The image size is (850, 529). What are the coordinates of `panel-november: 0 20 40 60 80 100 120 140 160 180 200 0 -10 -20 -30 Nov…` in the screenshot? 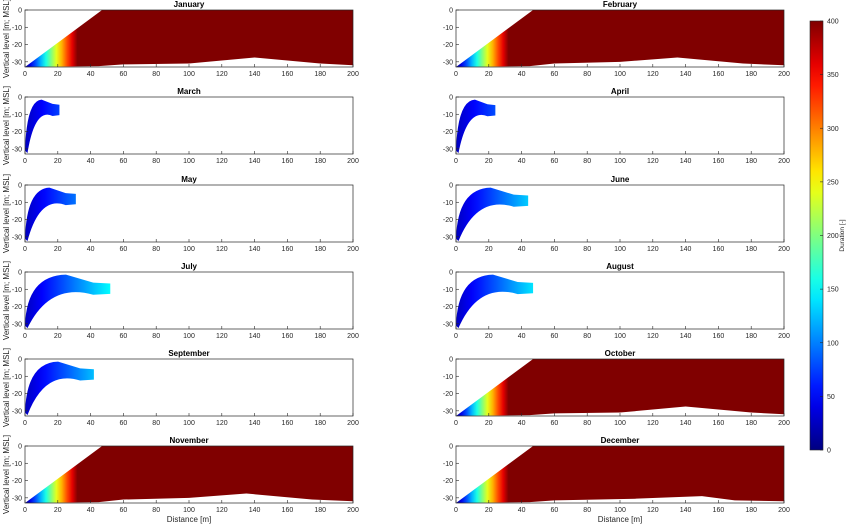 It's located at (180, 479).